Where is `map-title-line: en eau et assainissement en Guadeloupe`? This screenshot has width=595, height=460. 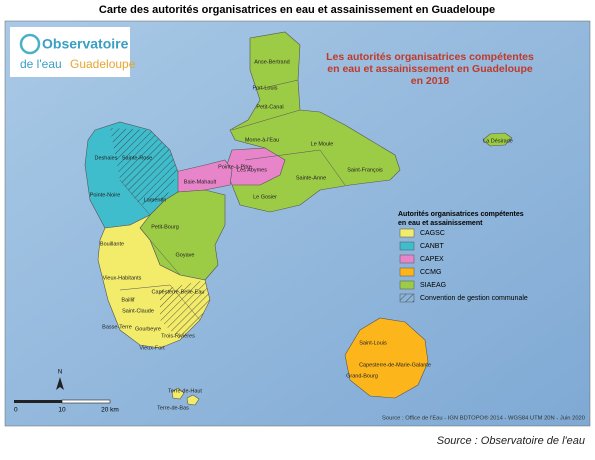
map-title-line: en eau et assainissement en Guadeloupe is located at coordinates (430, 69).